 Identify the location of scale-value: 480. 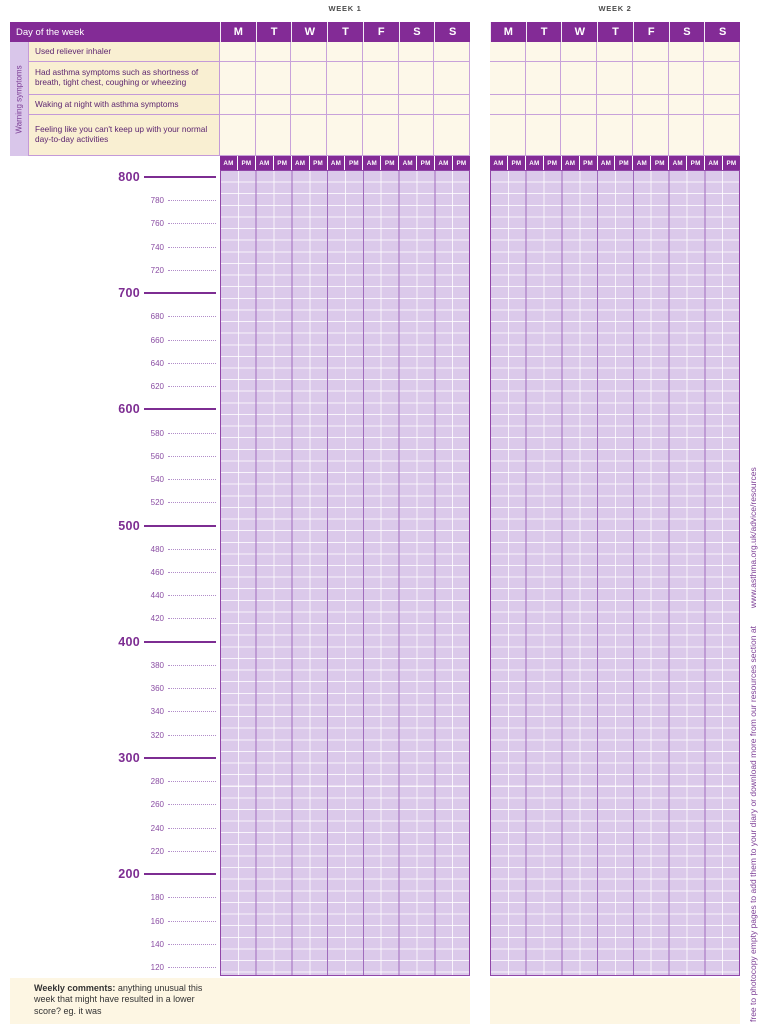
(157, 549).